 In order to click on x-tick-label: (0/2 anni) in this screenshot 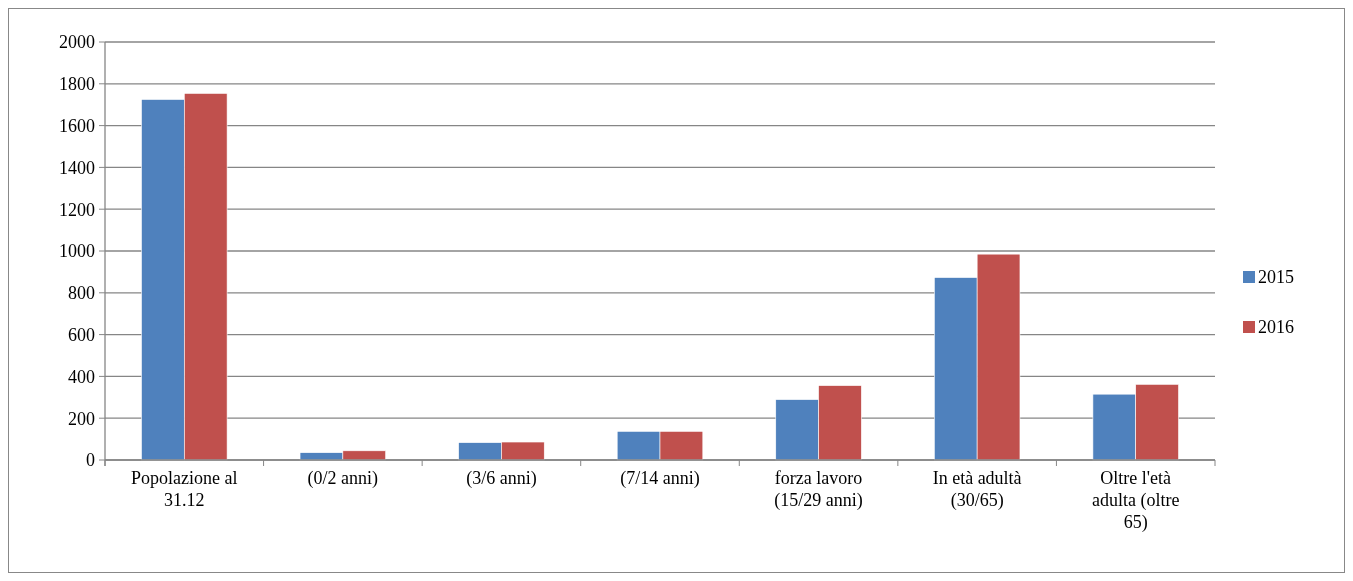, I will do `click(343, 478)`.